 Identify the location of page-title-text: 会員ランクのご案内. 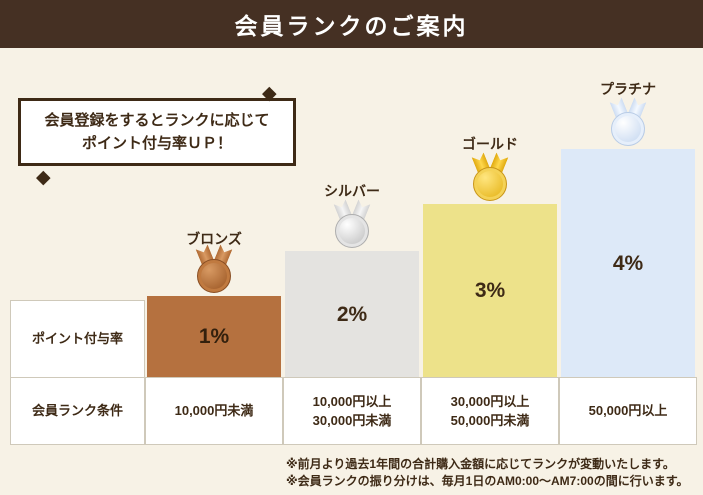
(351, 26).